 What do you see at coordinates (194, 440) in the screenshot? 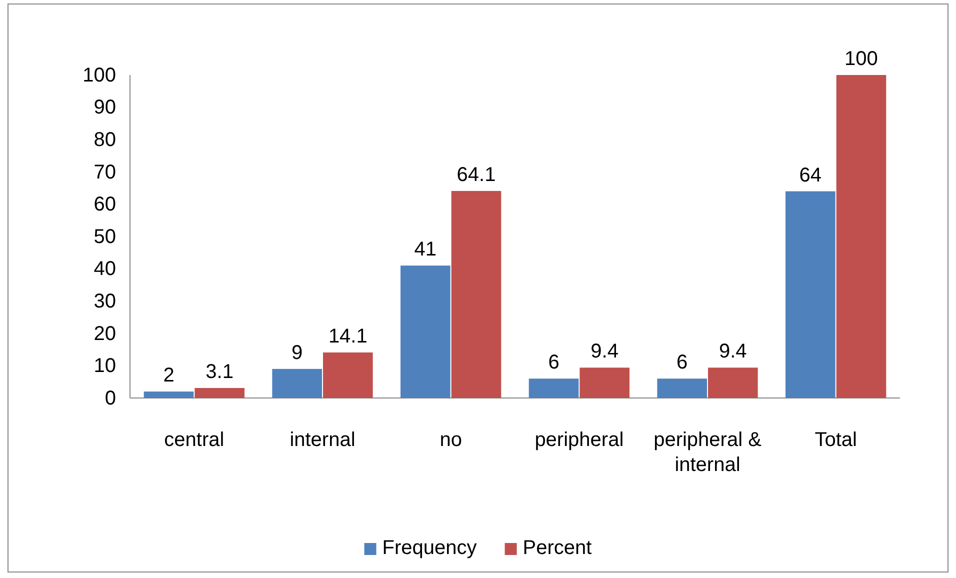
I see `x-tick-label: central` at bounding box center [194, 440].